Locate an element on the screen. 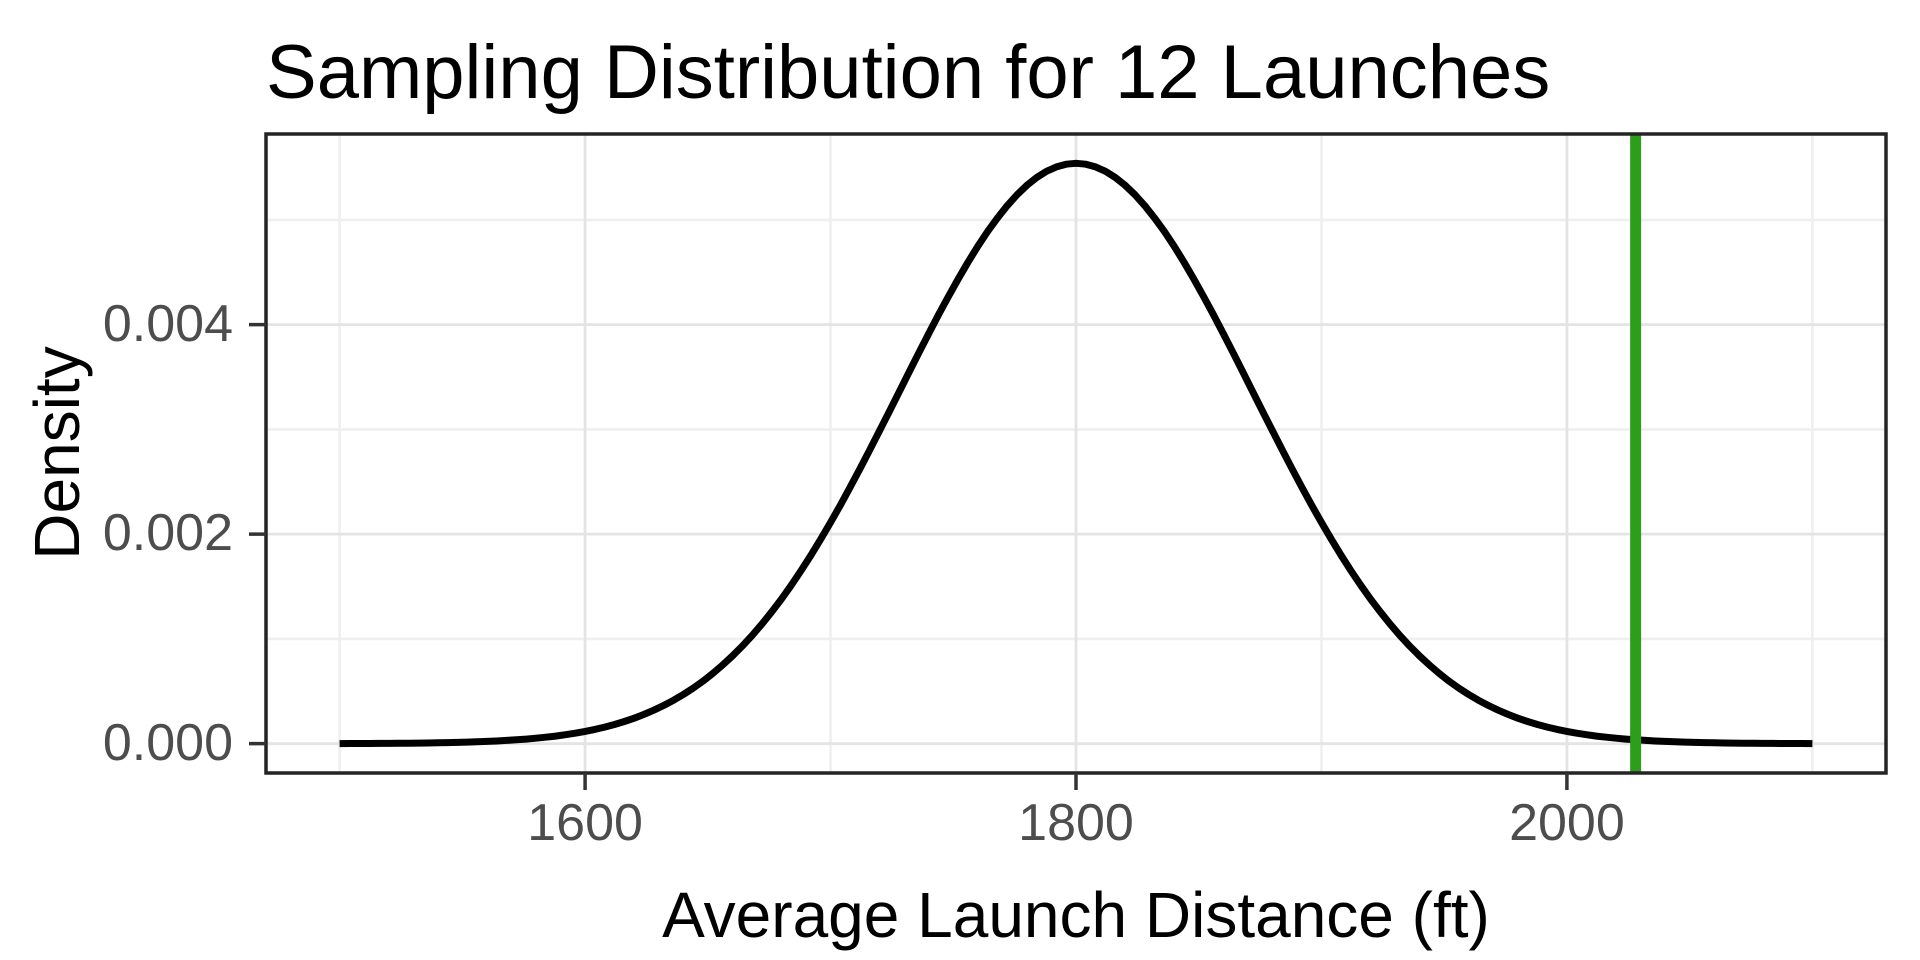 Image resolution: width=1920 pixels, height=960 pixels. y-tick-label: 0.000 is located at coordinates (167, 742).